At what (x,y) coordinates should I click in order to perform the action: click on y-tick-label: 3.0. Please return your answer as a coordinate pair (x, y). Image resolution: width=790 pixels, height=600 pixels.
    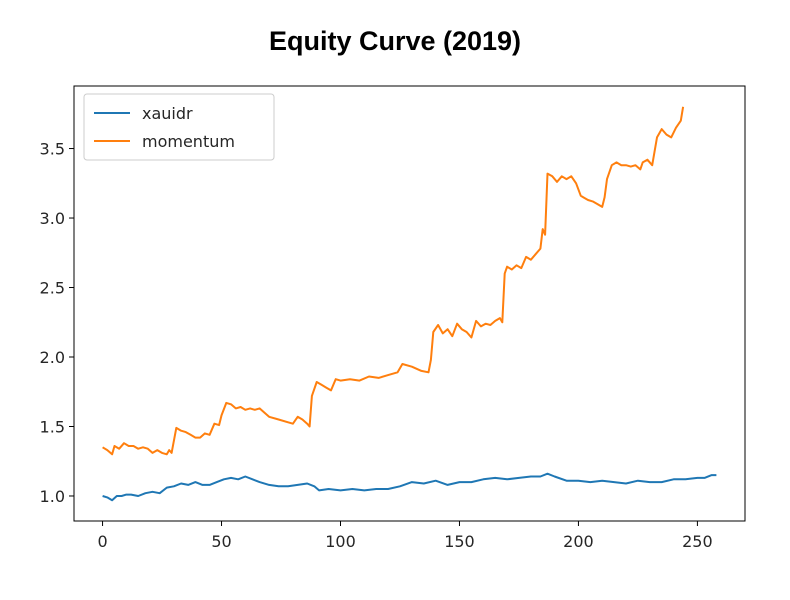
    Looking at the image, I should click on (52, 218).